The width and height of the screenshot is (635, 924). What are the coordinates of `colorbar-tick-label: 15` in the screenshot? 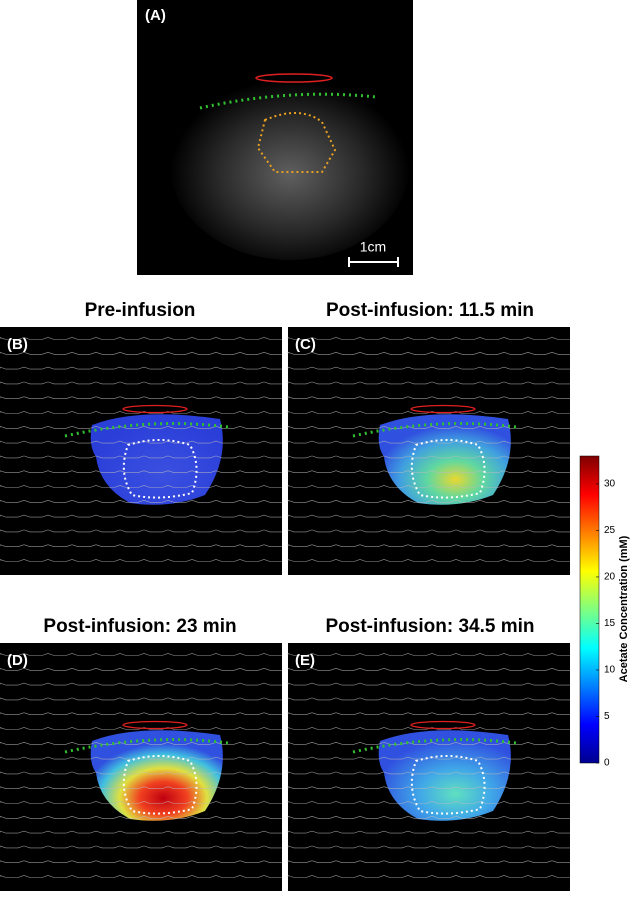 It's located at (610, 623).